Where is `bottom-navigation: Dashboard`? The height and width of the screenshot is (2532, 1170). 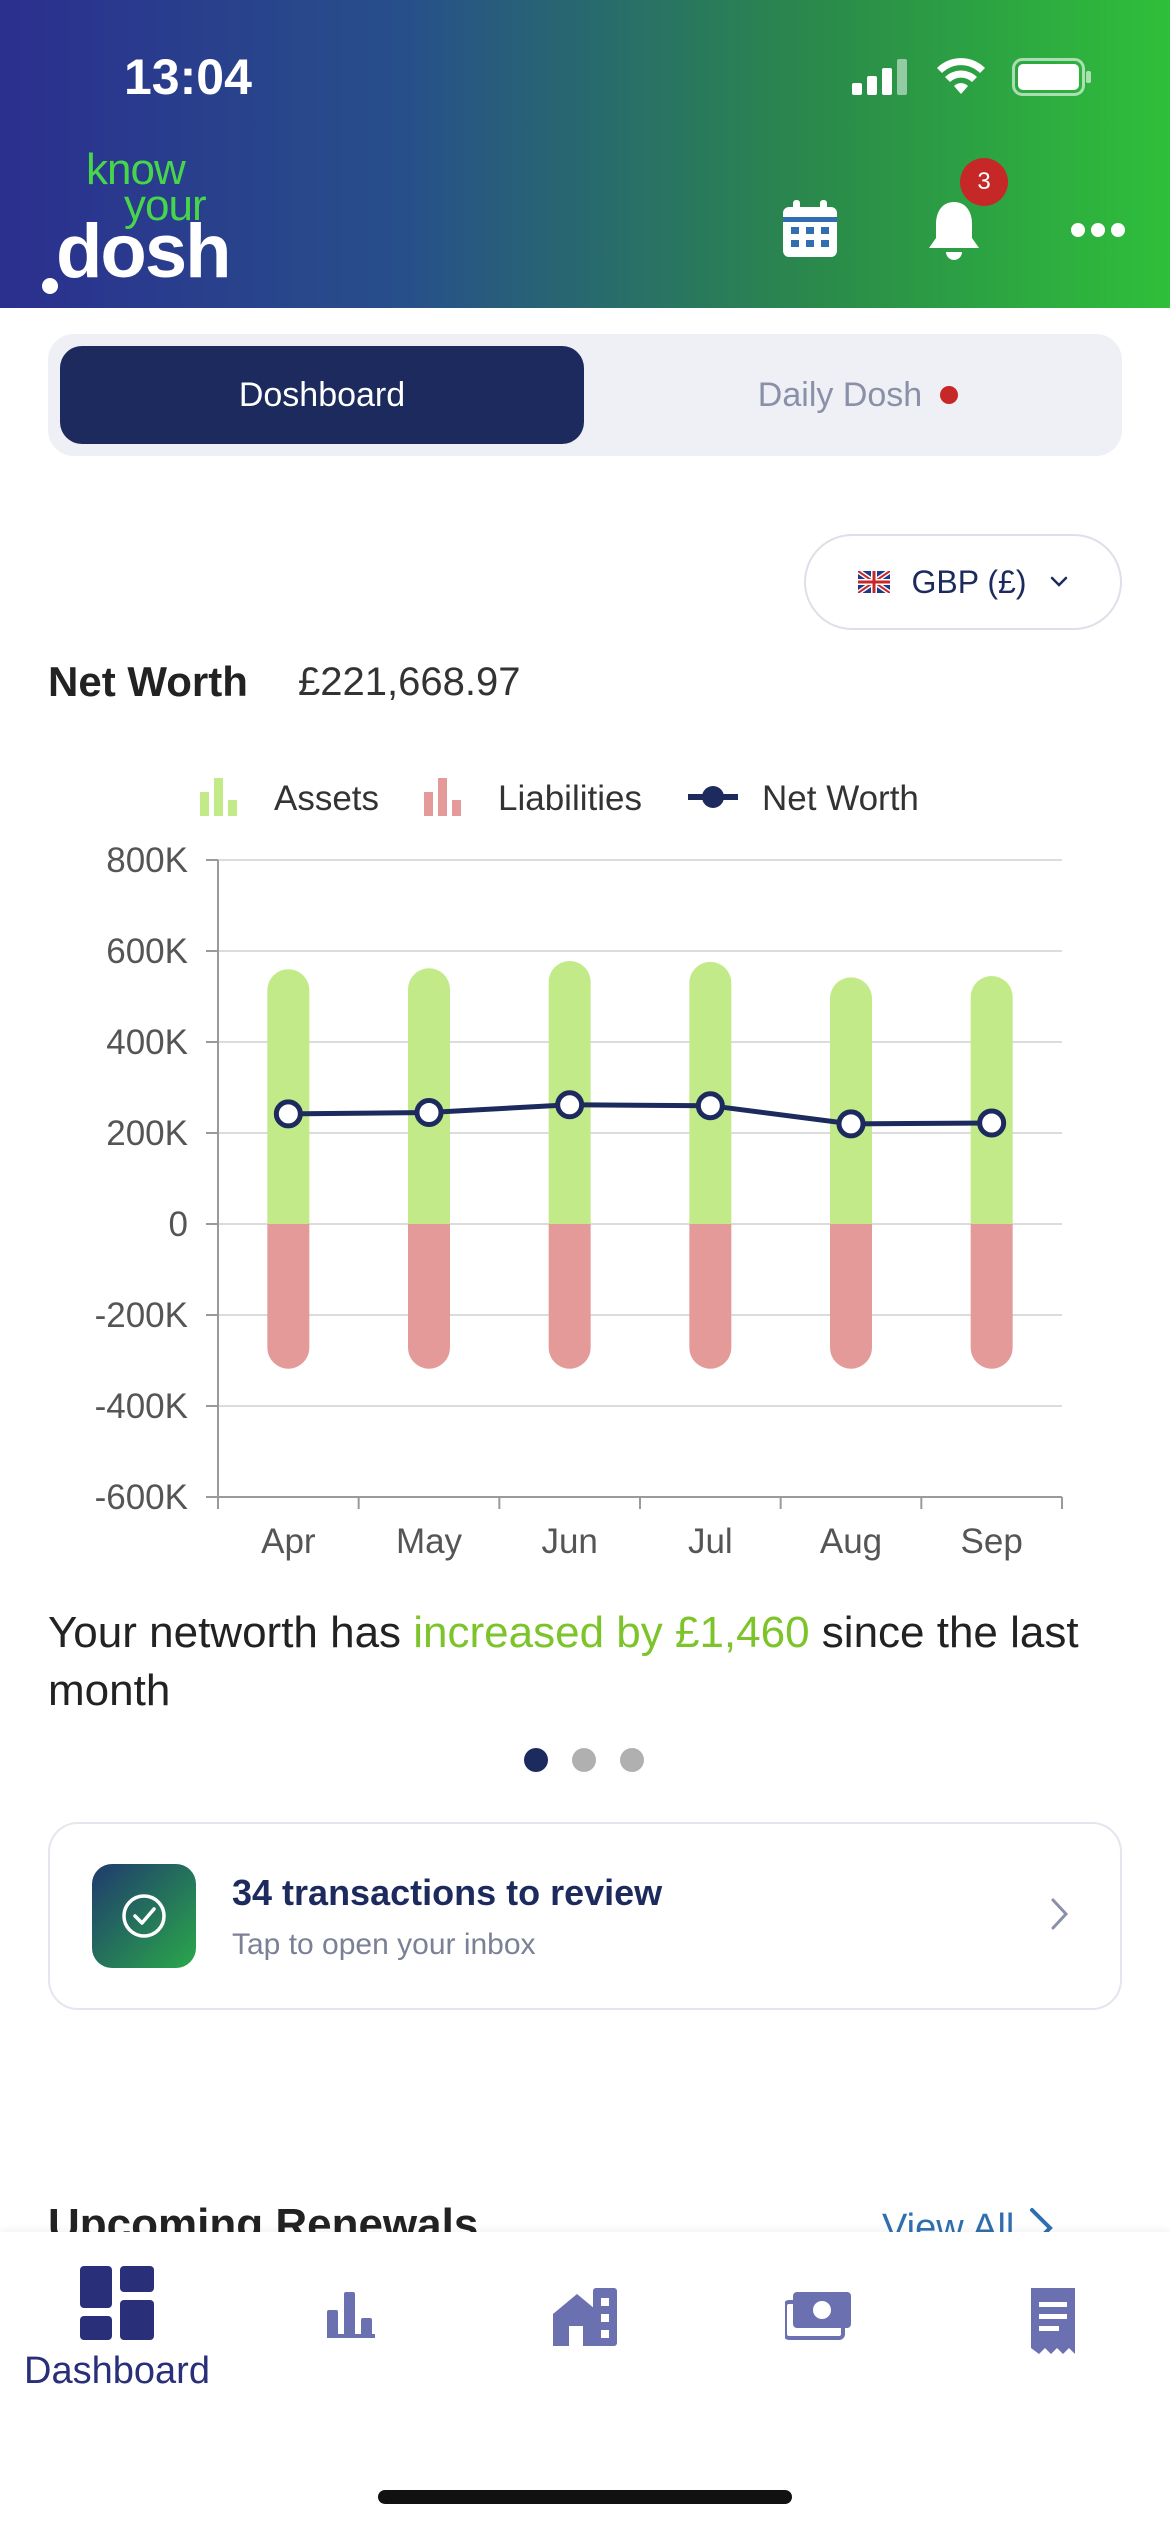
bottom-navigation: Dashboard is located at coordinates (585, 2382).